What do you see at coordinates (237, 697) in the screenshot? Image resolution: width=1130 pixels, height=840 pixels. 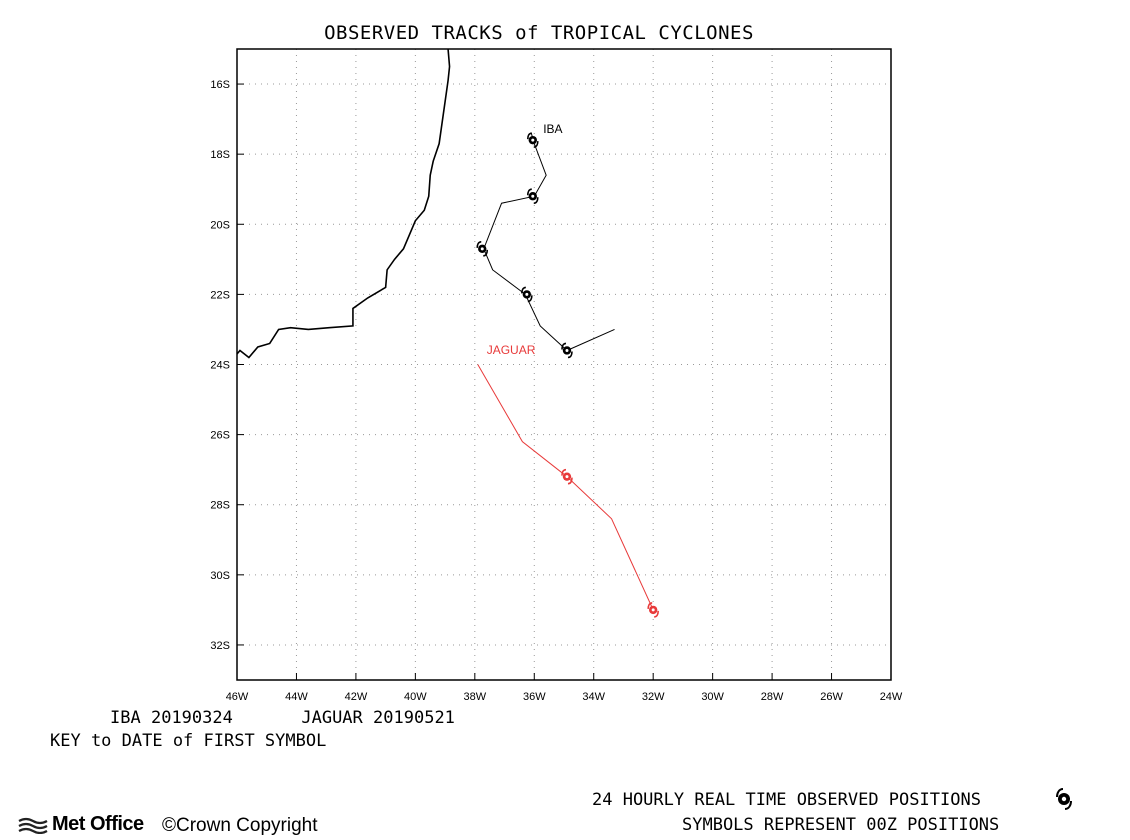 I see `x-tick-label: 46W` at bounding box center [237, 697].